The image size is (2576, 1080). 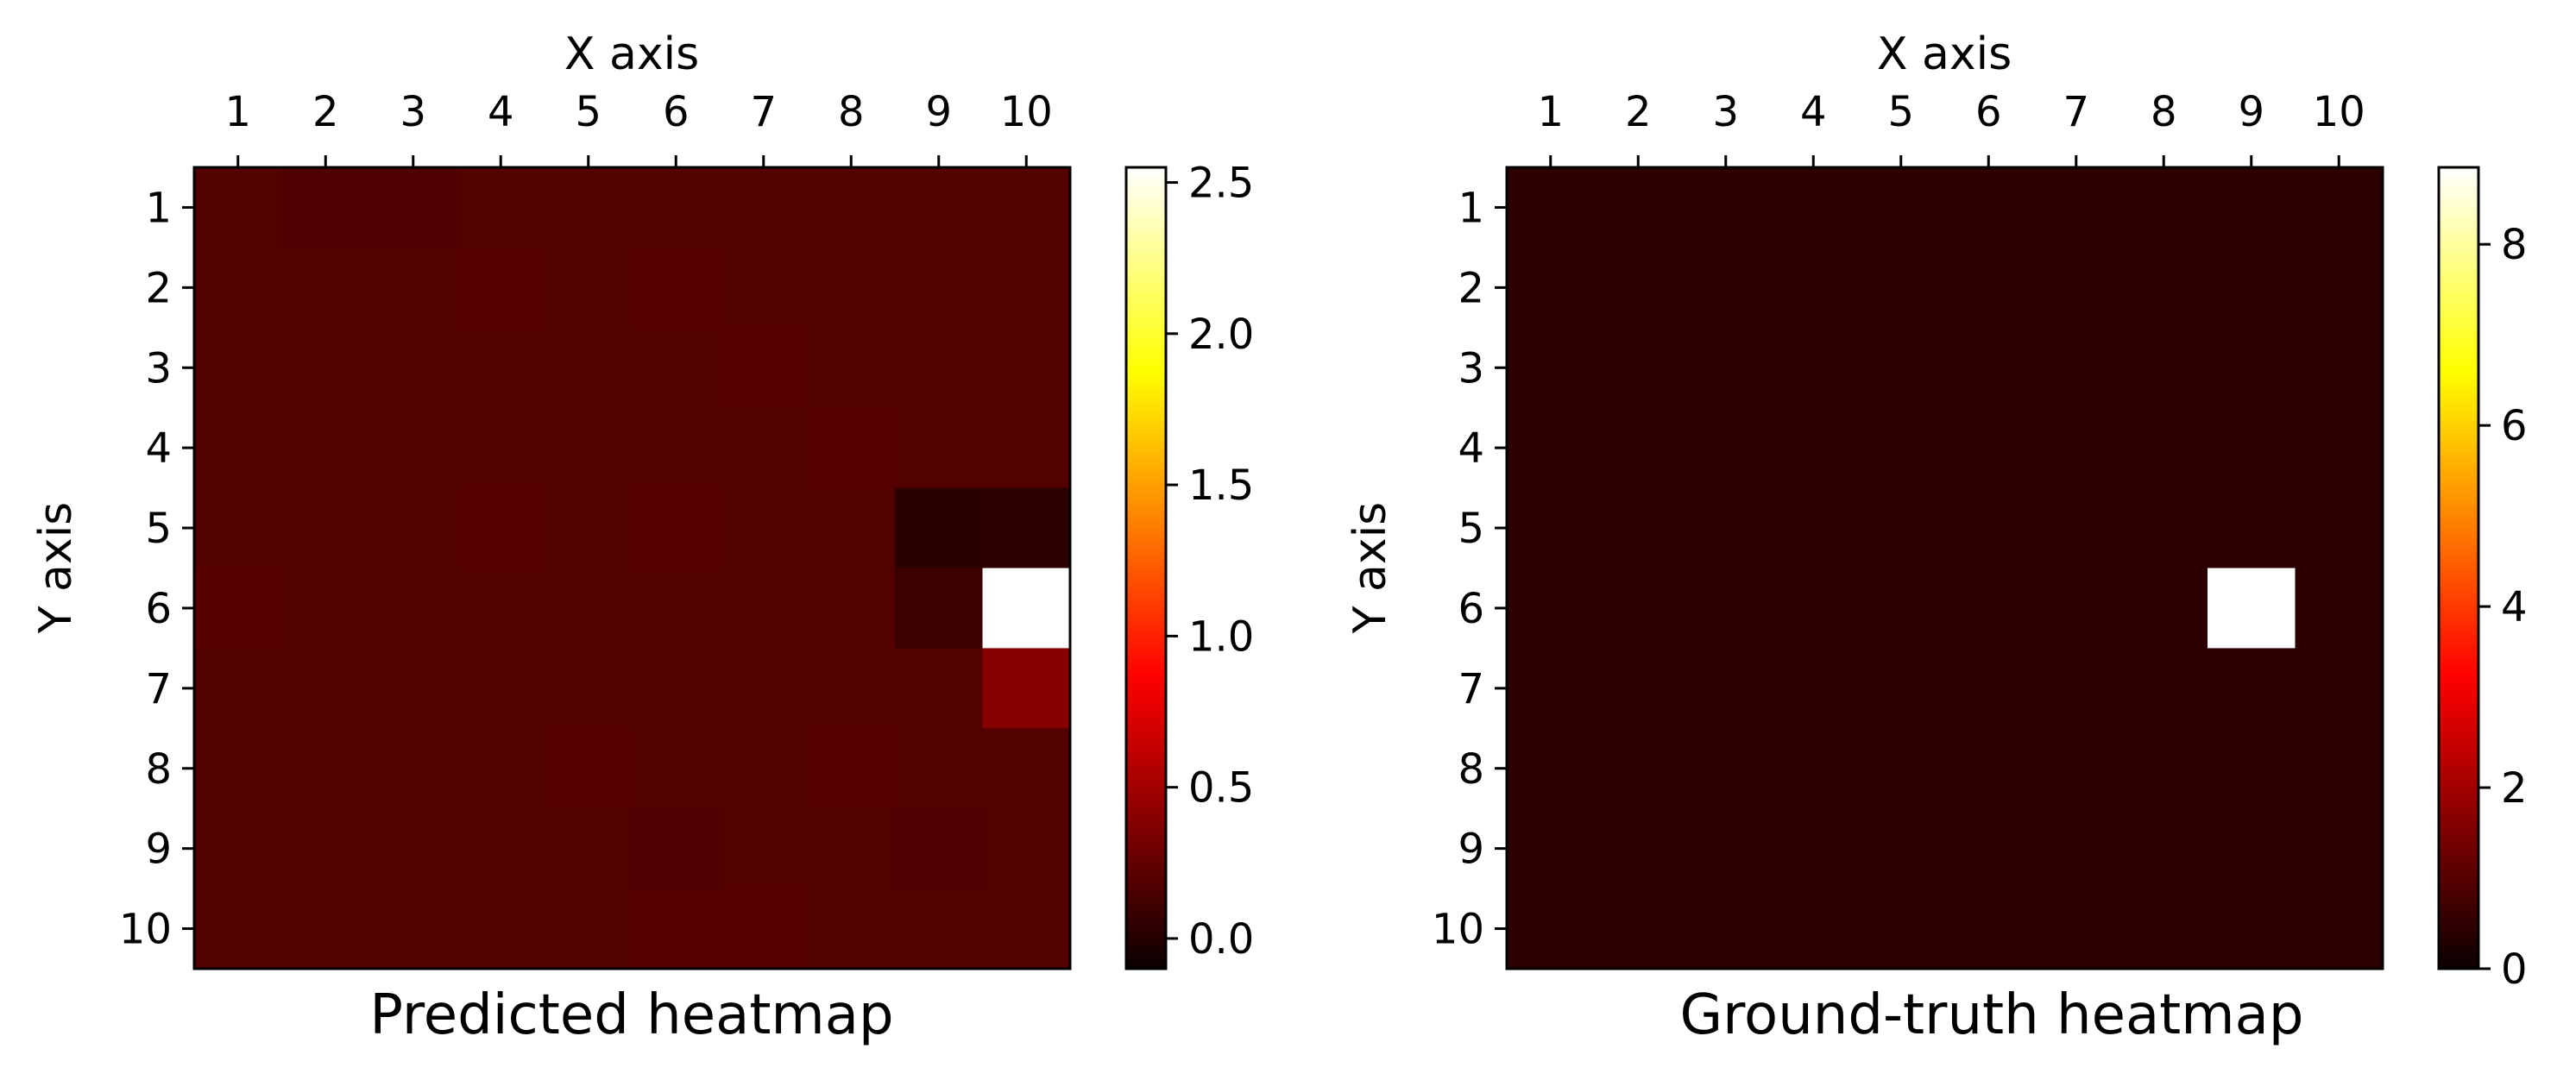 I want to click on ground-truth-x-ticks: 1 2 3 4 5 6 7 8 9 10, so click(x=1951, y=127).